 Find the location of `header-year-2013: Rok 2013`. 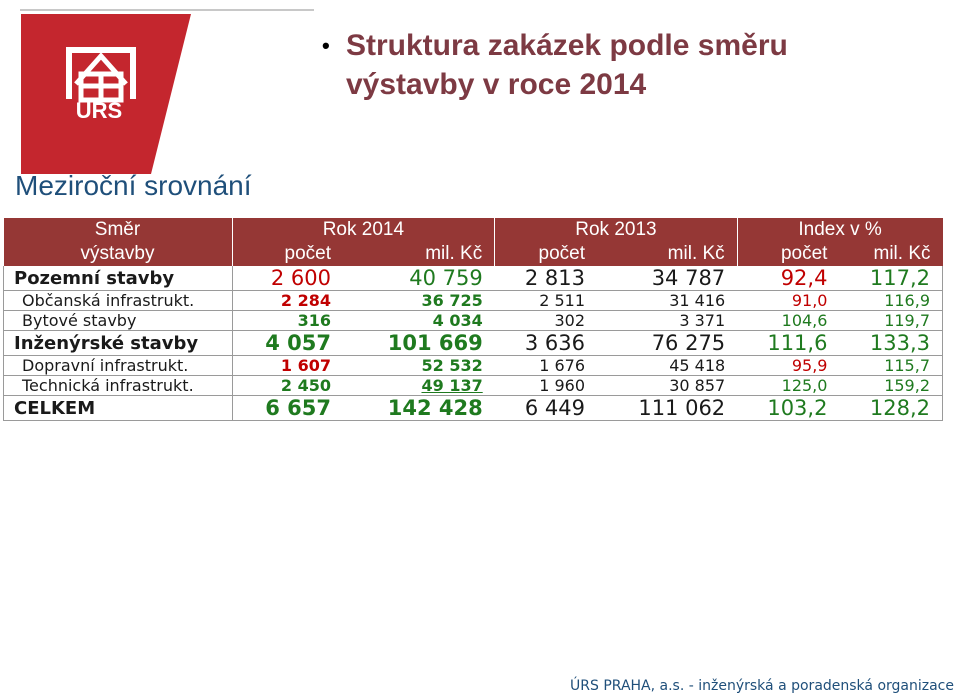

header-year-2013: Rok 2013 is located at coordinates (616, 230).